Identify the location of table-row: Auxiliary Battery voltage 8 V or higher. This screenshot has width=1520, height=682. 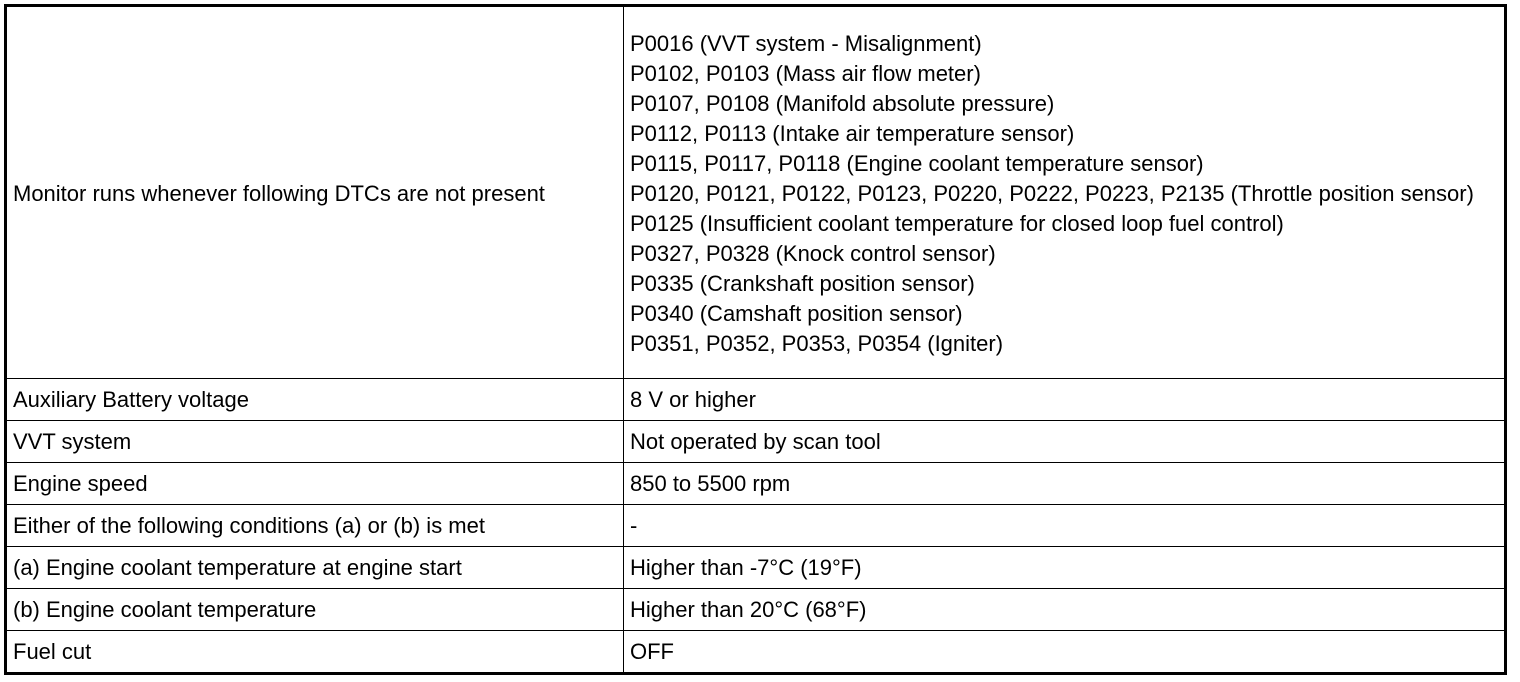
(755, 399).